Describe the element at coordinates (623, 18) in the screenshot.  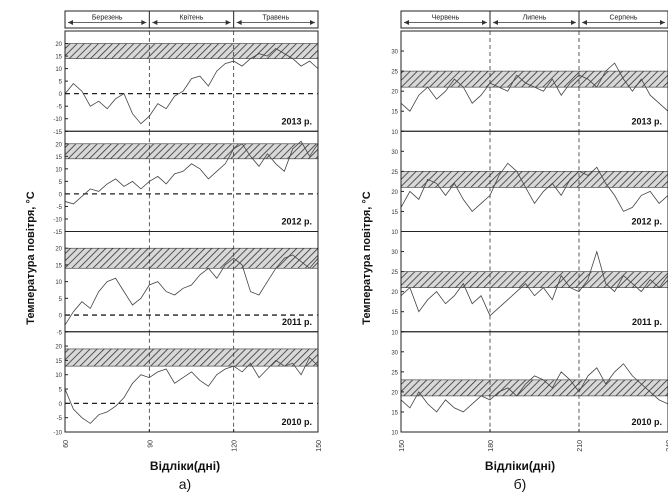
I see `month-label: Серпень` at that location.